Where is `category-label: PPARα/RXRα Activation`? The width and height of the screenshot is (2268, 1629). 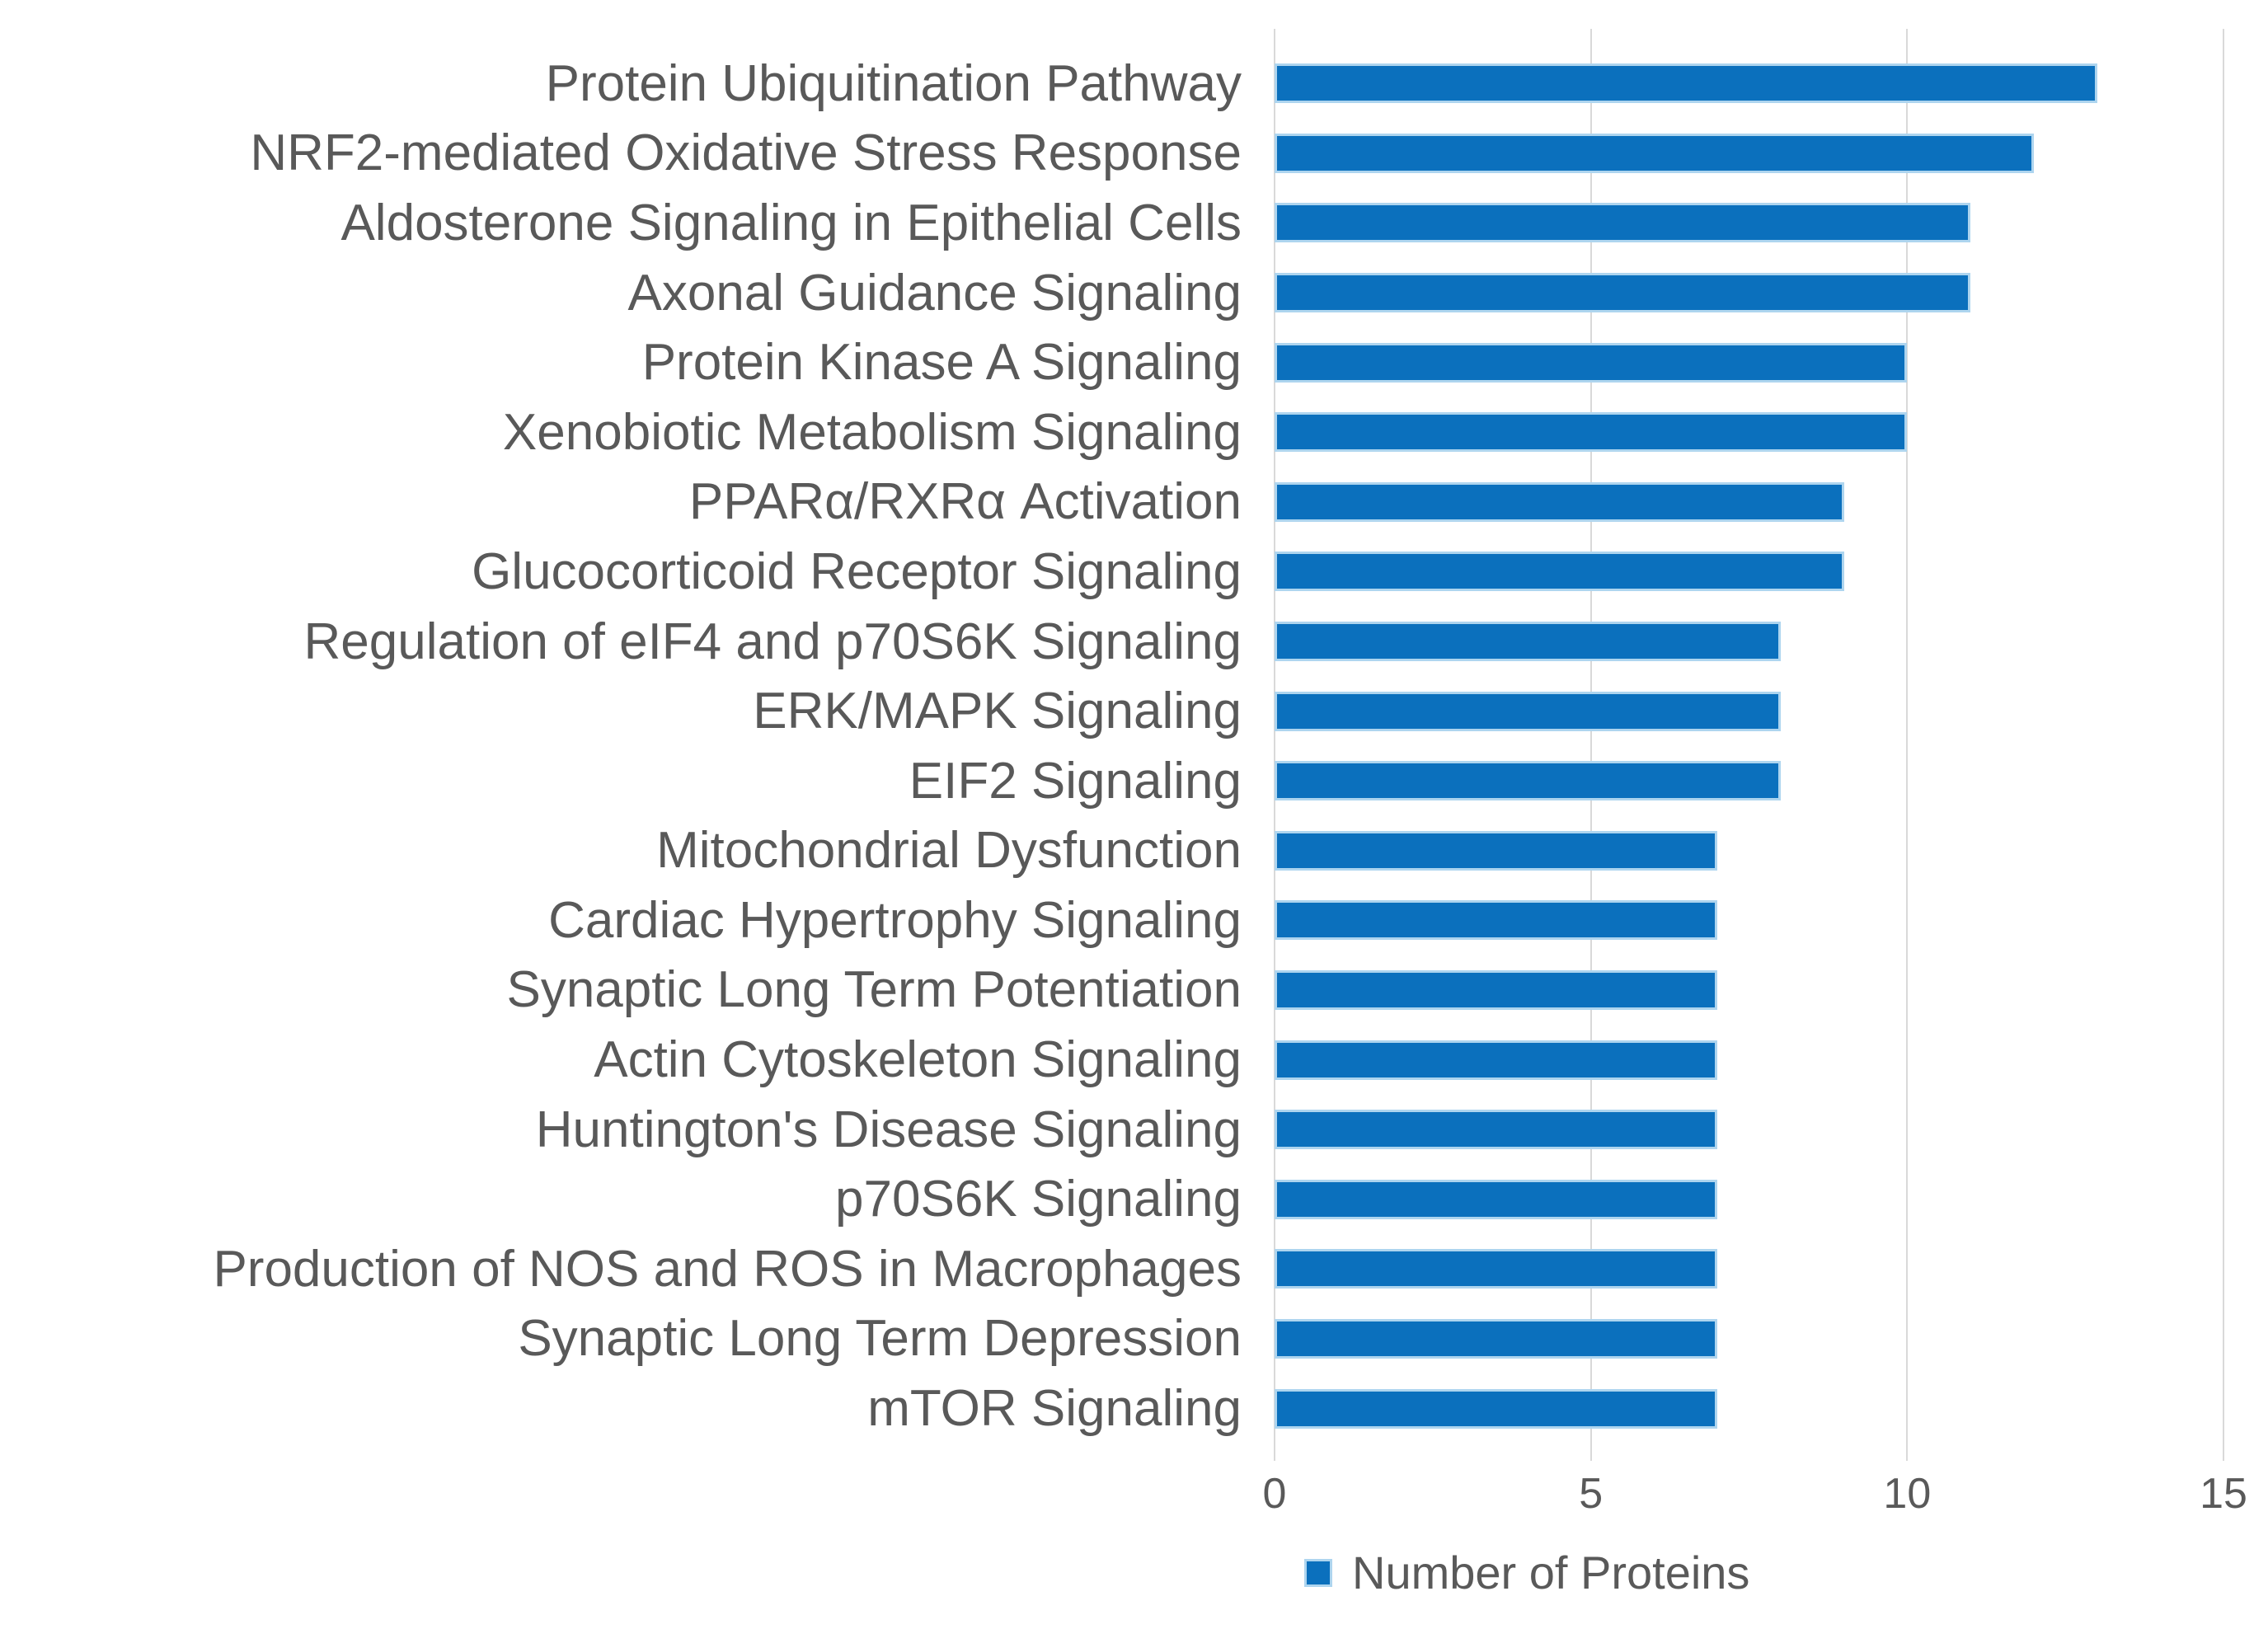 category-label: PPARα/RXRα Activation is located at coordinates (965, 502).